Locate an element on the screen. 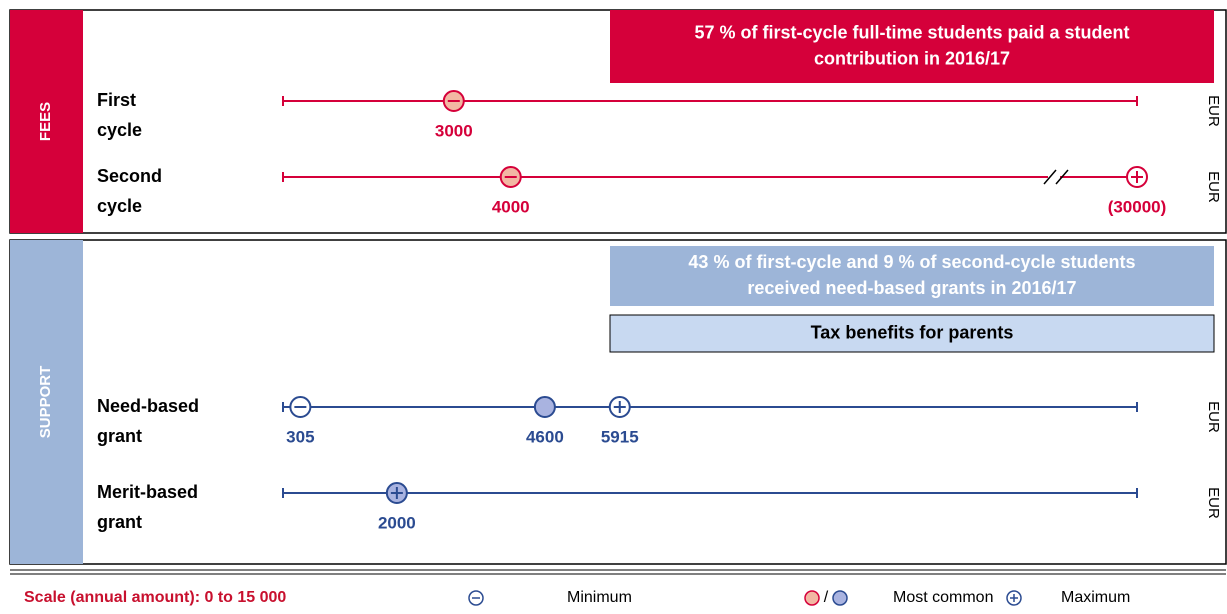  legend-text: Minimum is located at coordinates (599, 597).